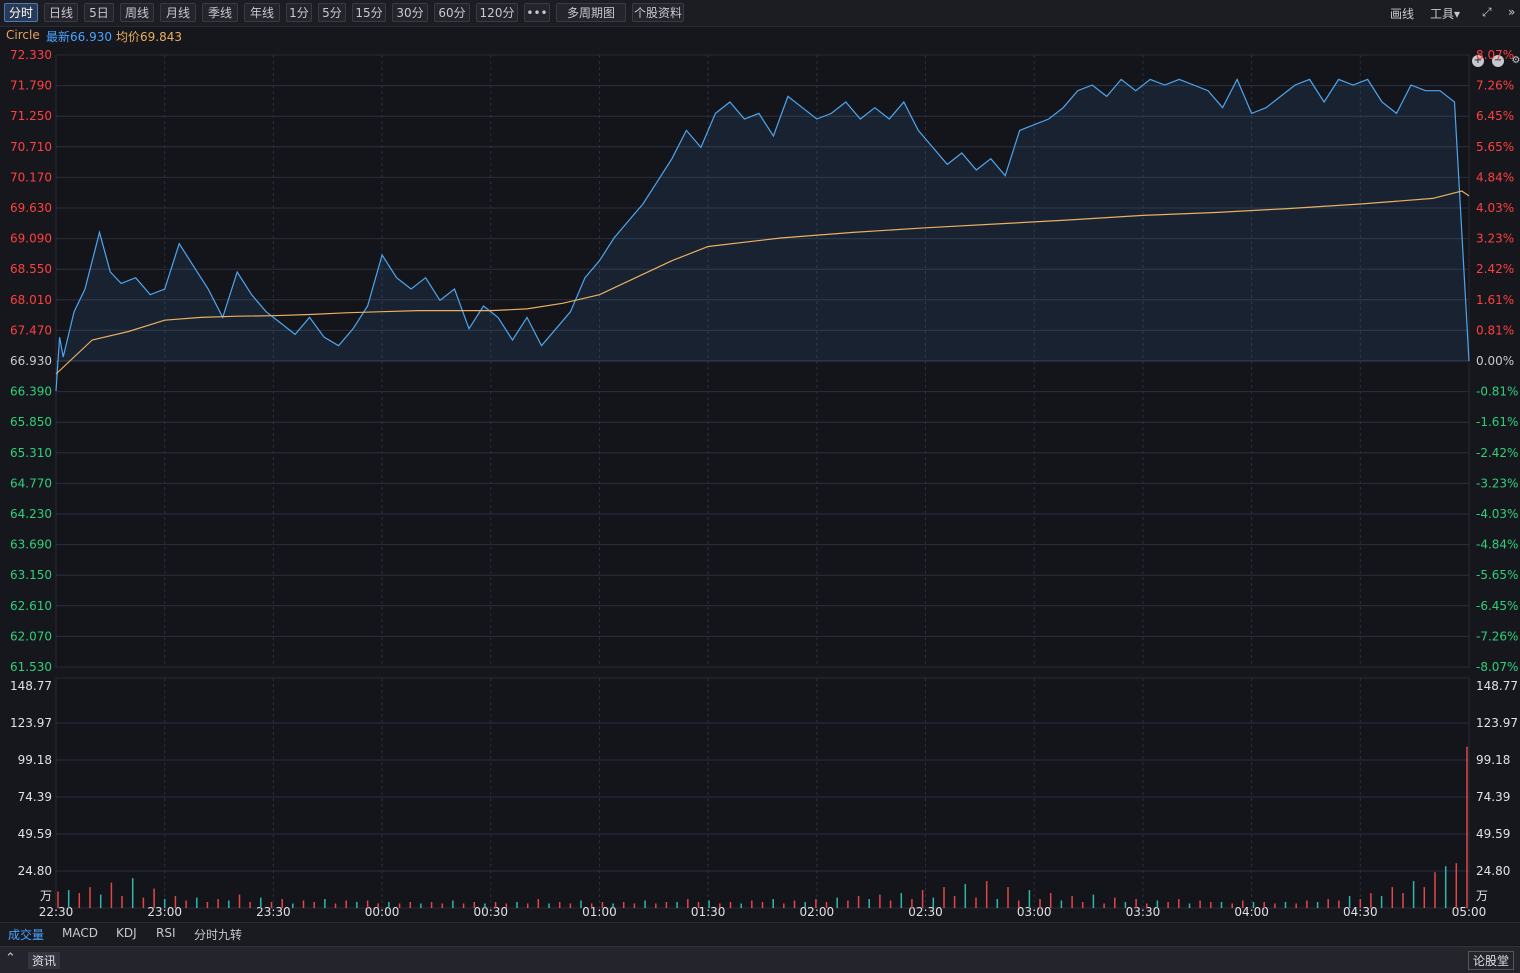 This screenshot has height=973, width=1520. What do you see at coordinates (35, 797) in the screenshot?
I see `volume-tick-label: 74.39` at bounding box center [35, 797].